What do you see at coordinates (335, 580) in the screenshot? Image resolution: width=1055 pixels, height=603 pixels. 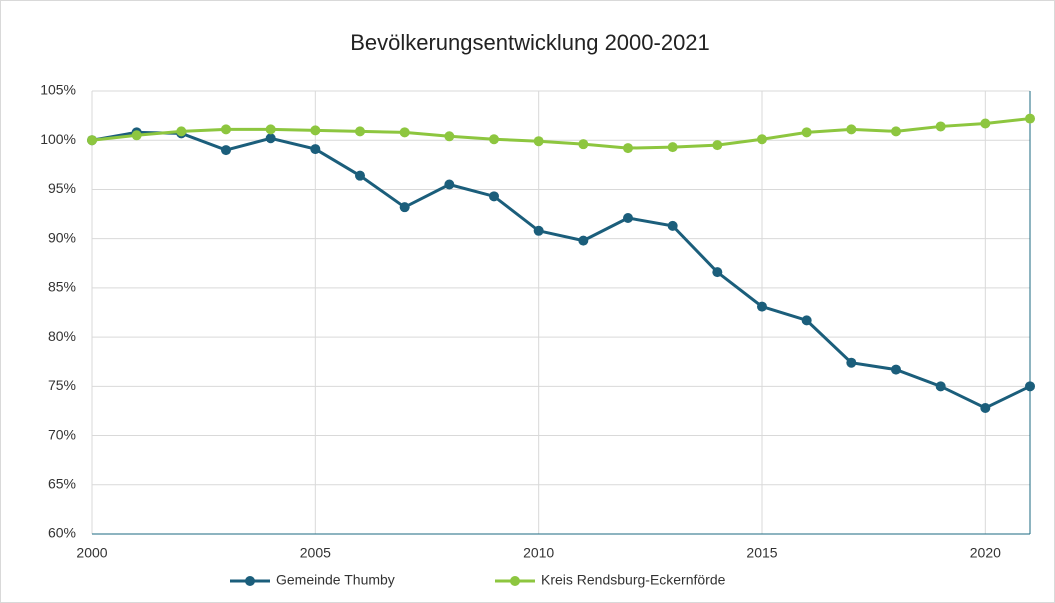 I see `legend-label: Gemeinde Thumby` at bounding box center [335, 580].